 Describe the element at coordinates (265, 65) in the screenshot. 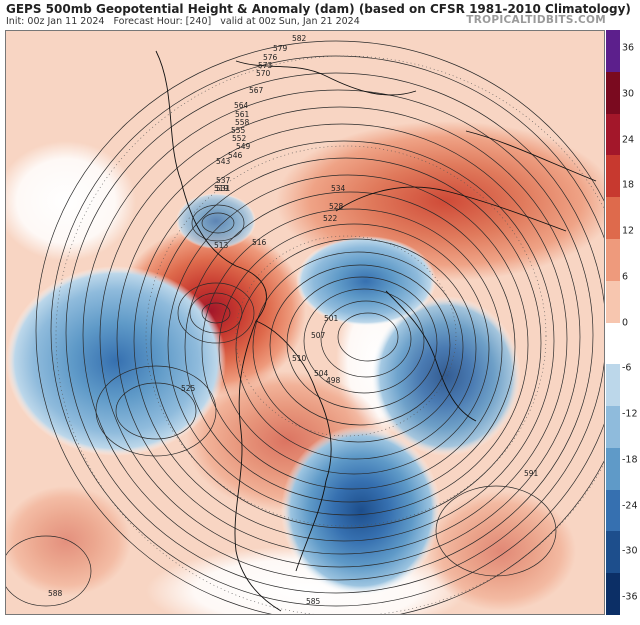

I see `contour-label: 573` at that location.